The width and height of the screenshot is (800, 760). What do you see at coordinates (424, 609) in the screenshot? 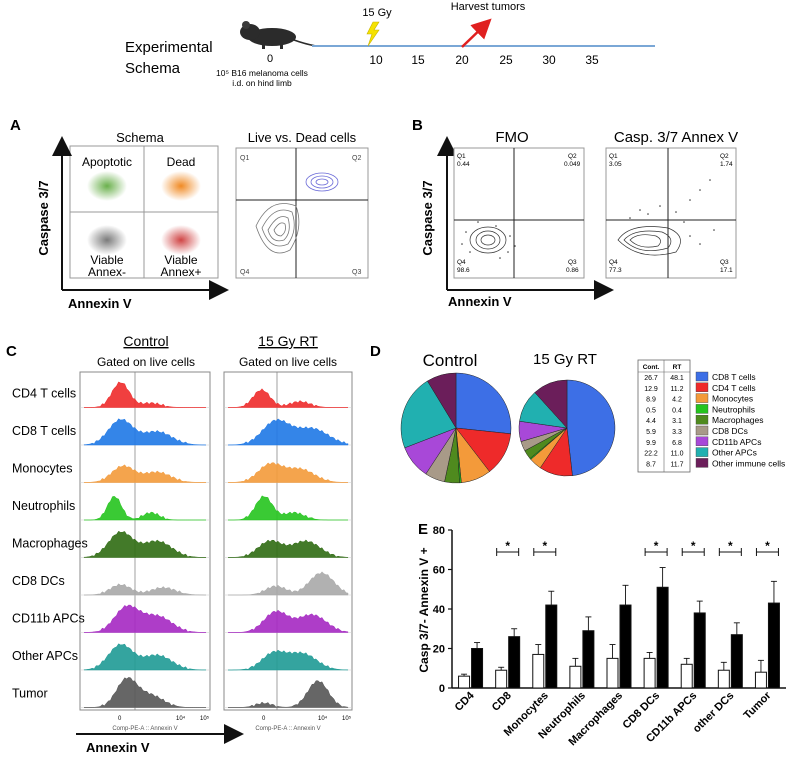
I see `panel-e-ylabel: Casp 3/7- Annexin V +` at bounding box center [424, 609].